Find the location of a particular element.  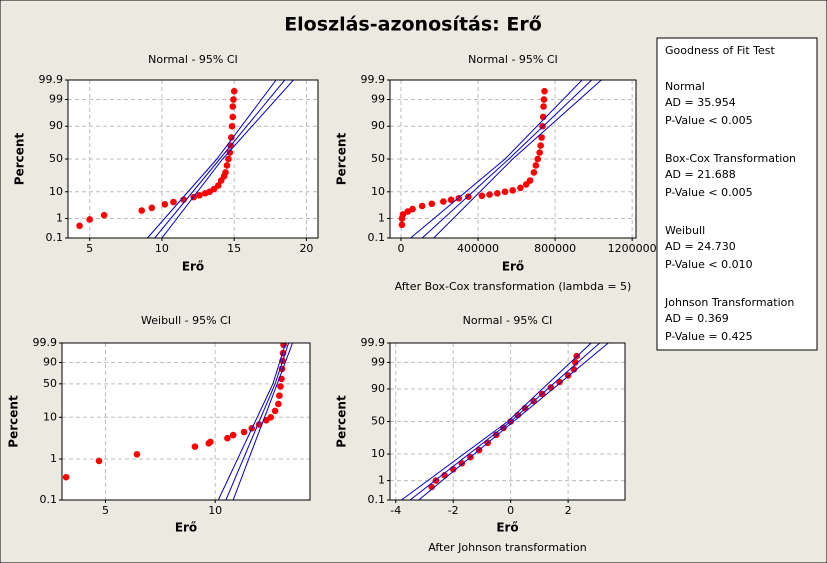

x-tick-label: 15 is located at coordinates (234, 248).